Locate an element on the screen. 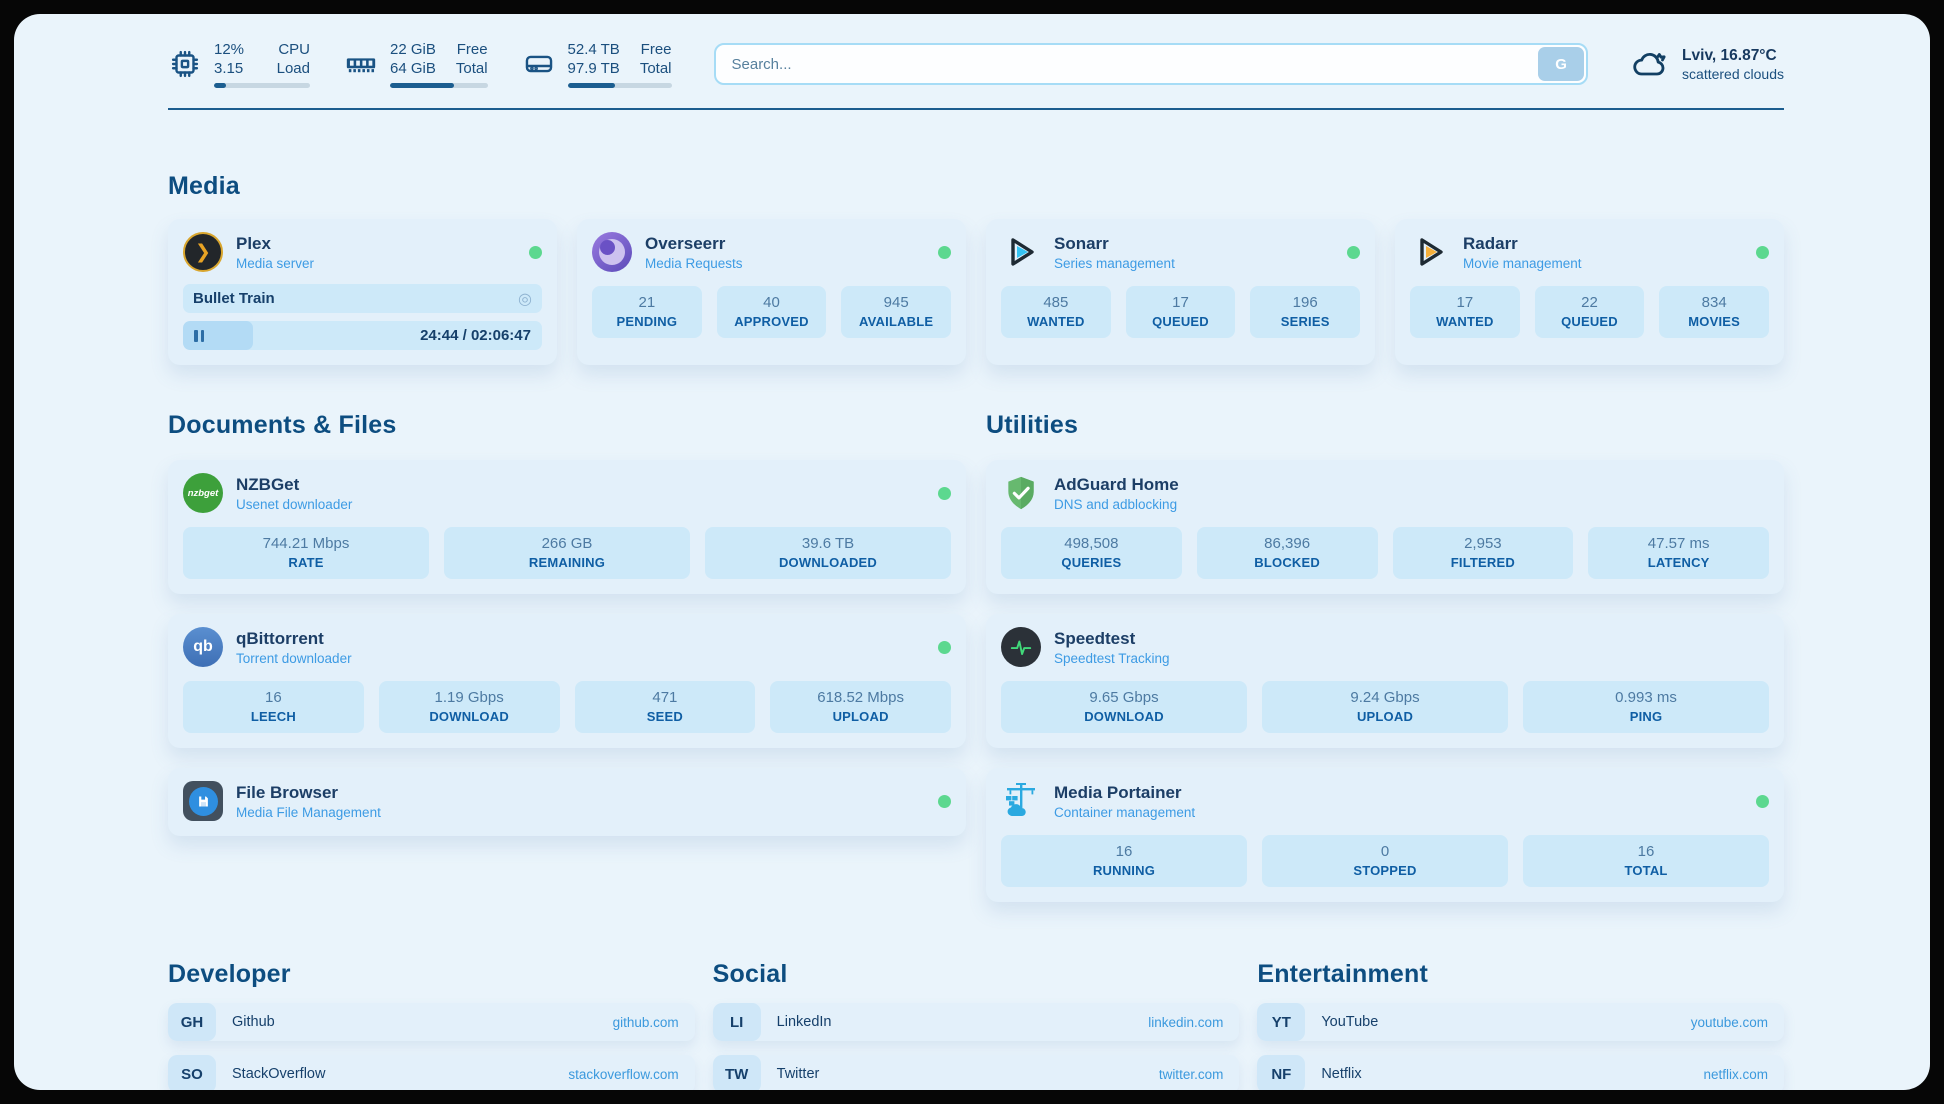  app-name: Overseerr is located at coordinates (685, 243).